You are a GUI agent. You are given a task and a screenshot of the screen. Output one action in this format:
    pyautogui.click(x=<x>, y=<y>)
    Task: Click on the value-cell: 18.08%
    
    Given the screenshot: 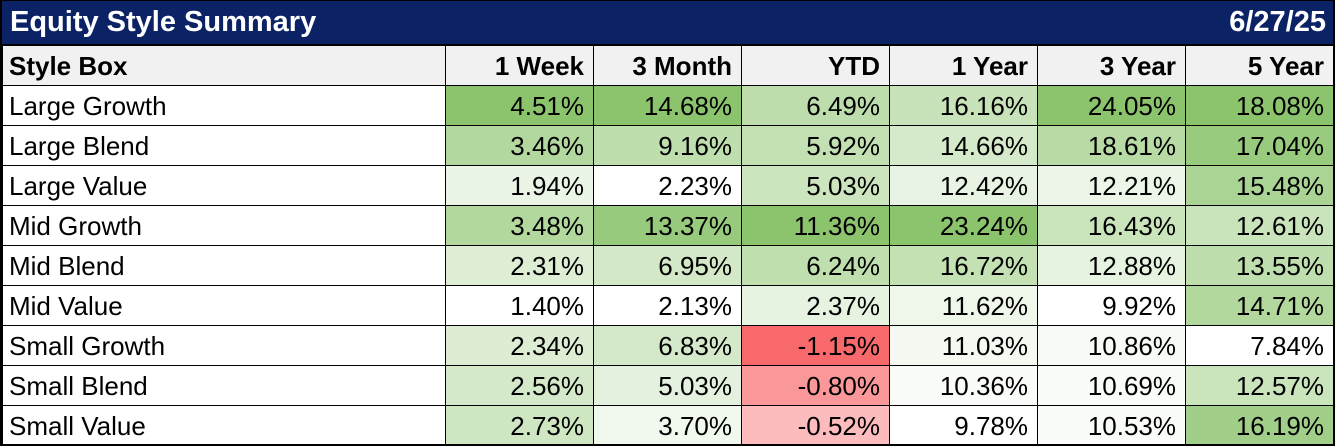 What is the action you would take?
    pyautogui.click(x=1259, y=105)
    